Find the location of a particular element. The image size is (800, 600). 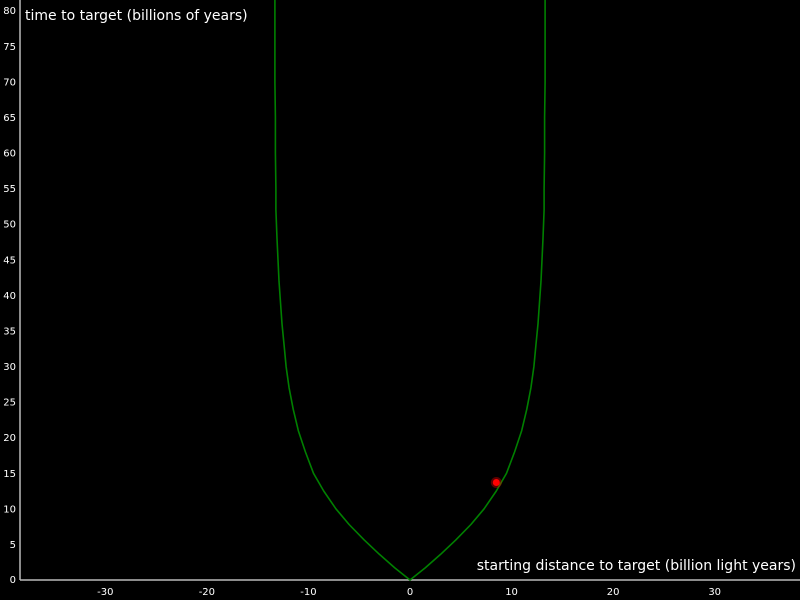

x-tick-label: 0 is located at coordinates (410, 592).